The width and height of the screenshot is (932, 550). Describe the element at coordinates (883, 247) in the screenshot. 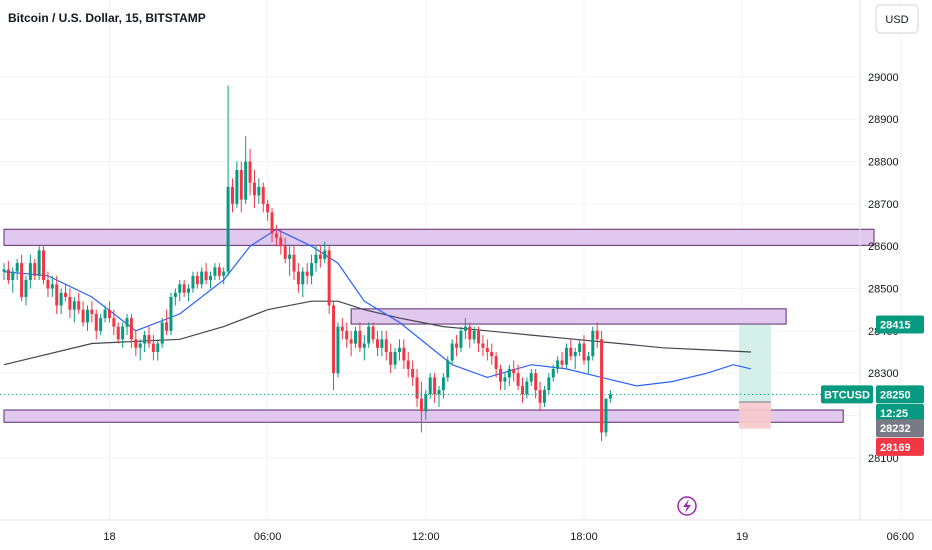

I see `price-tick-label: 28600` at that location.